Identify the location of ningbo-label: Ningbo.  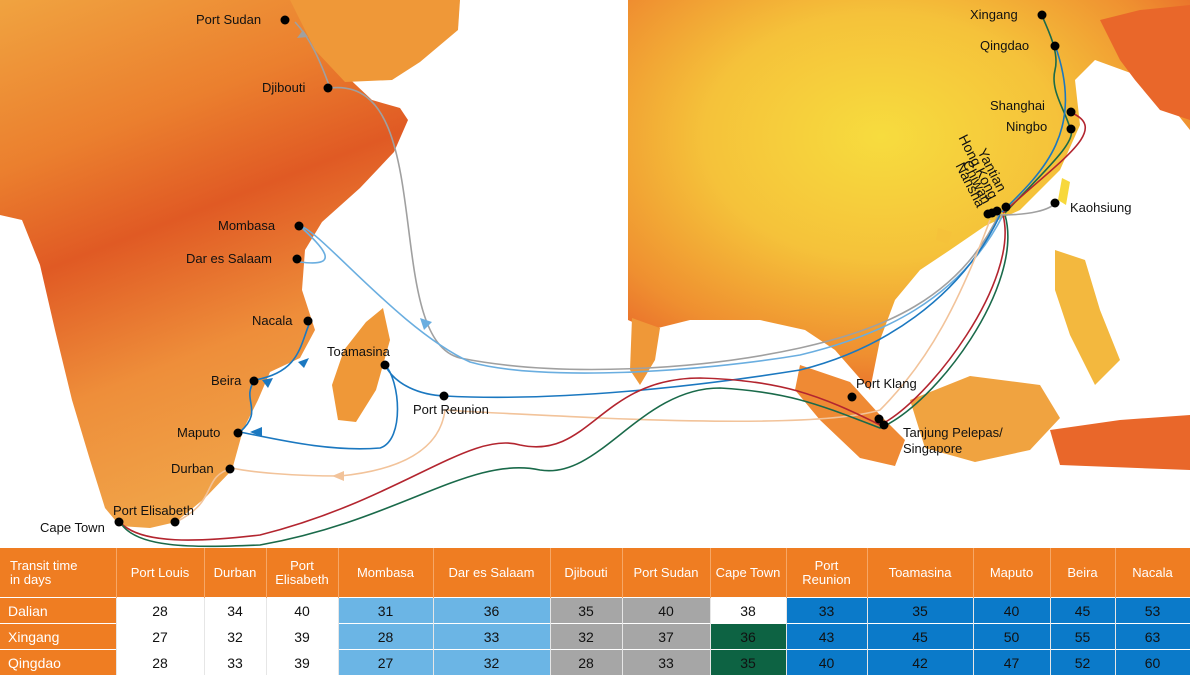
(1026, 126).